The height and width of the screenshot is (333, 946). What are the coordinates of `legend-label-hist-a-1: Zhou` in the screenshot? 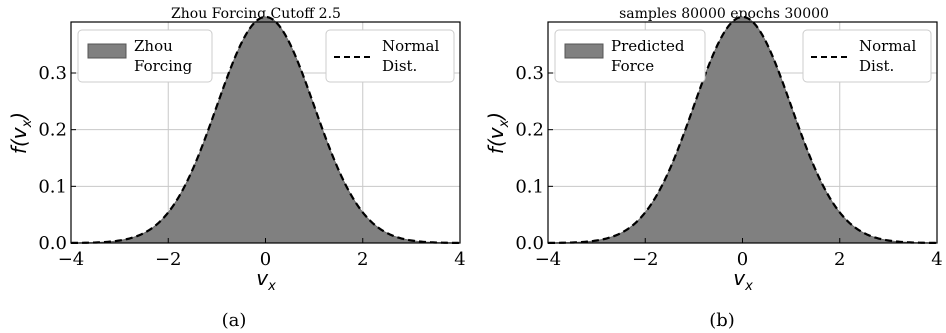 It's located at (153, 46).